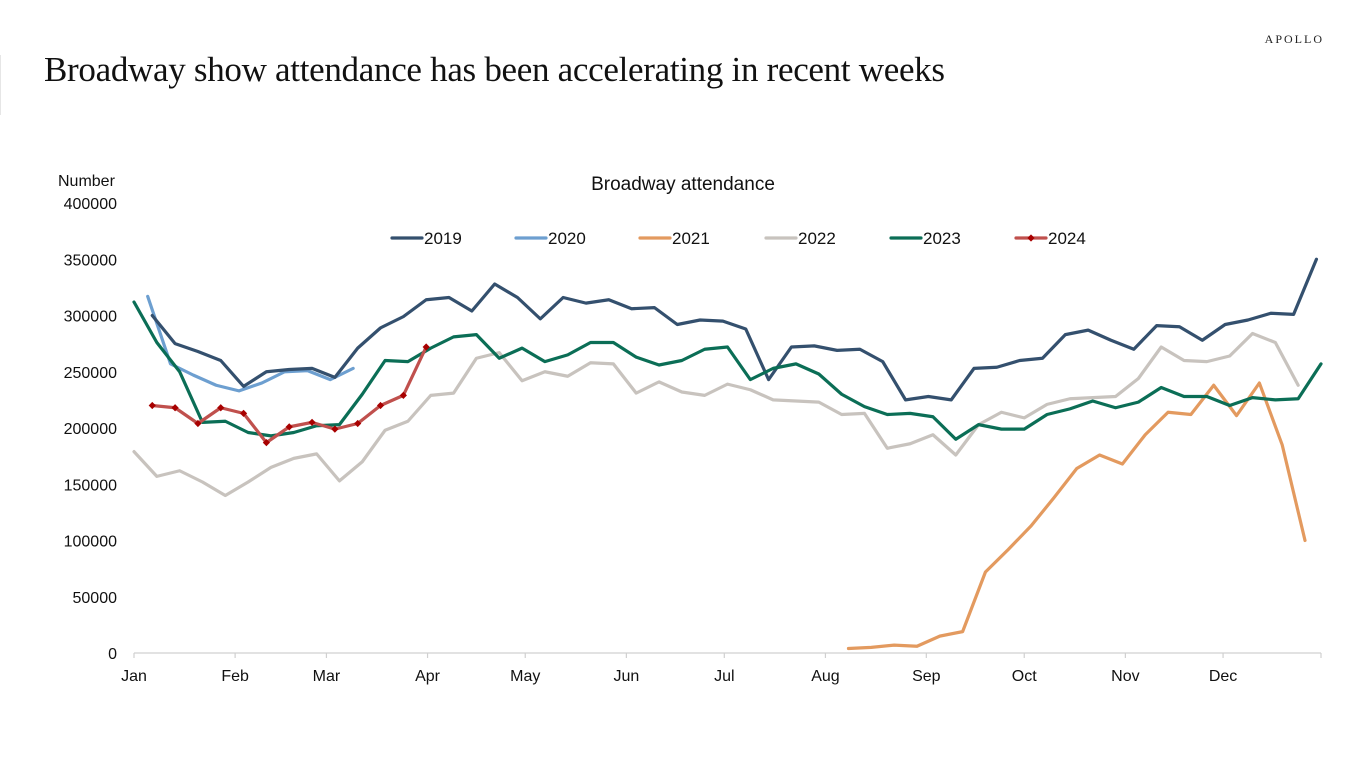  I want to click on legend-item-2022: 2022, so click(800, 238).